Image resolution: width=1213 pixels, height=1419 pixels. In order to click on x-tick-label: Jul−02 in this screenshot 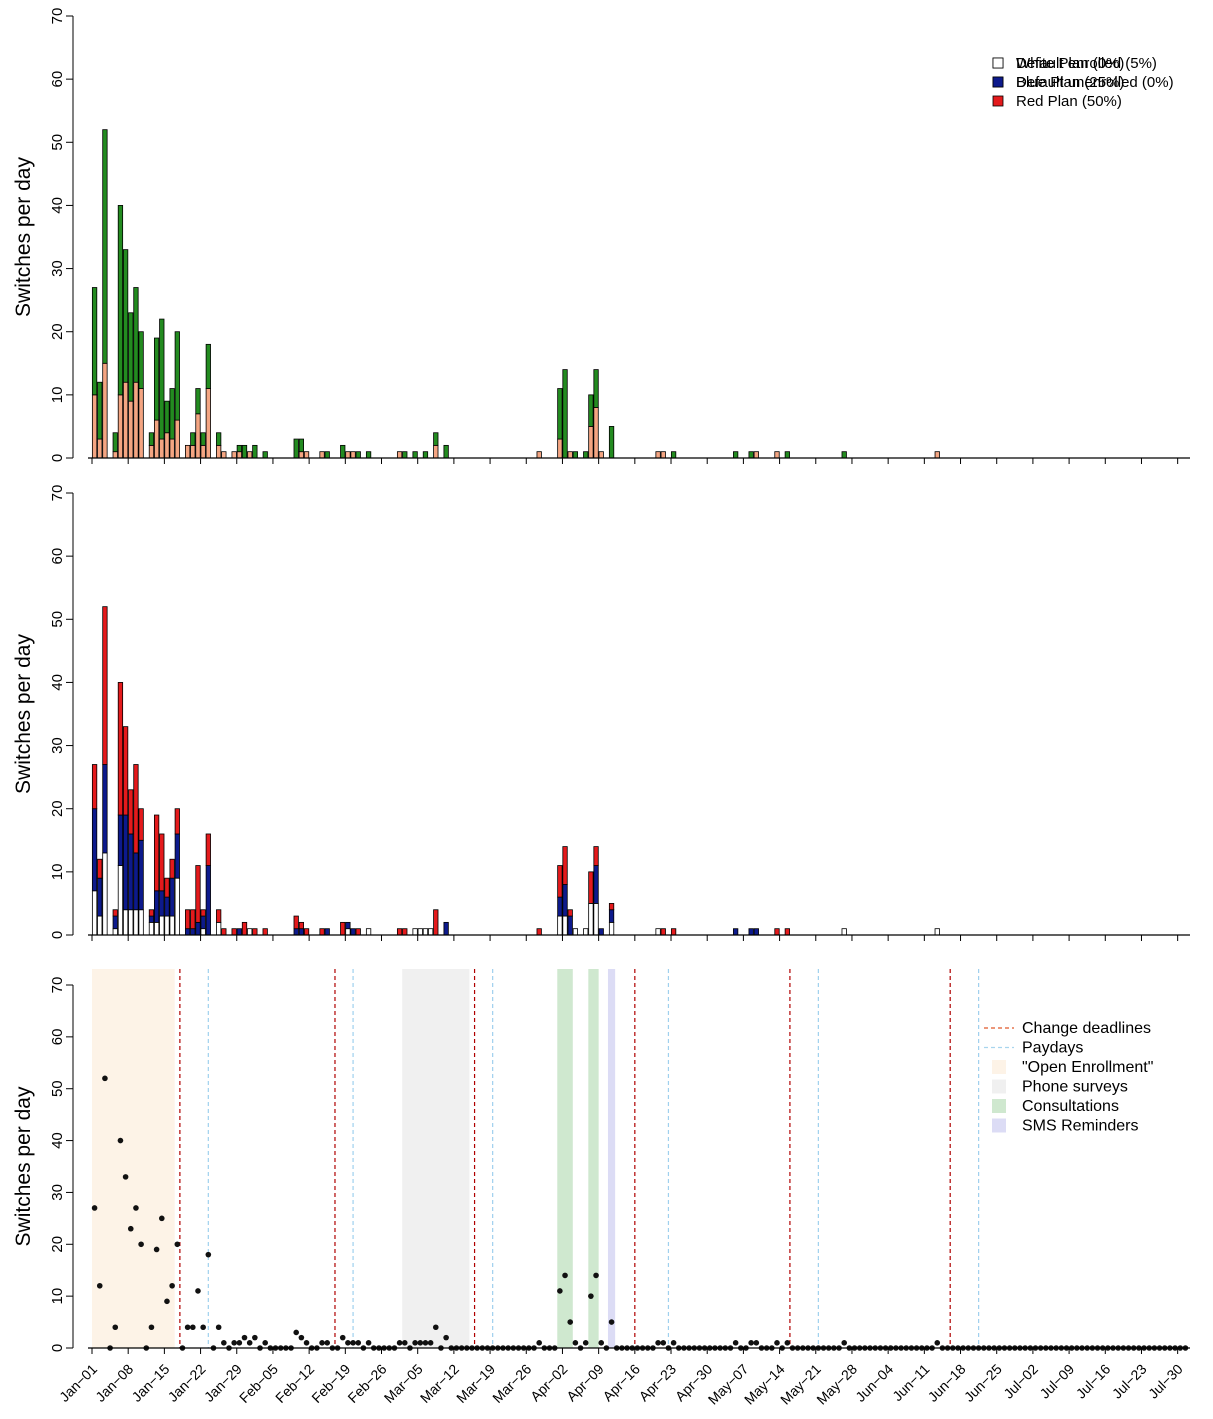, I will do `click(1020, 1381)`.